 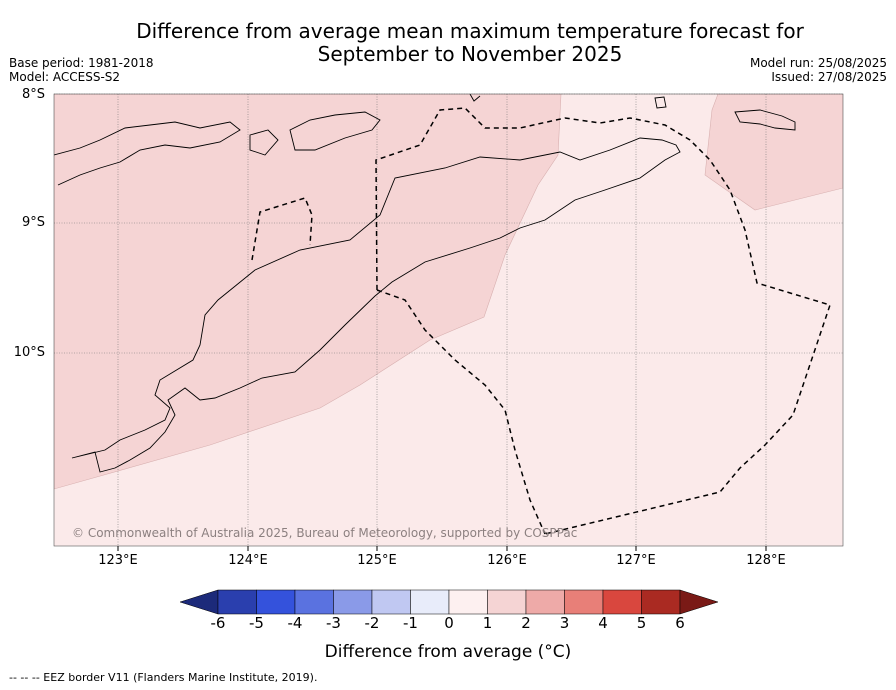 I want to click on meta-right: Model run: 25/08/2025 Issued: 27/08/2025, so click(x=818, y=70).